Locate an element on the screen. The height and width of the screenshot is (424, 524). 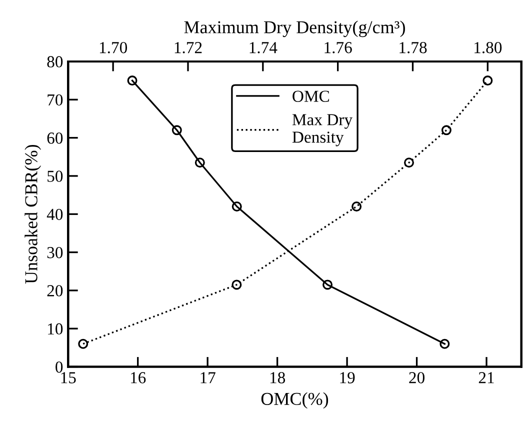
x2-tick-label: 1.78 is located at coordinates (413, 48).